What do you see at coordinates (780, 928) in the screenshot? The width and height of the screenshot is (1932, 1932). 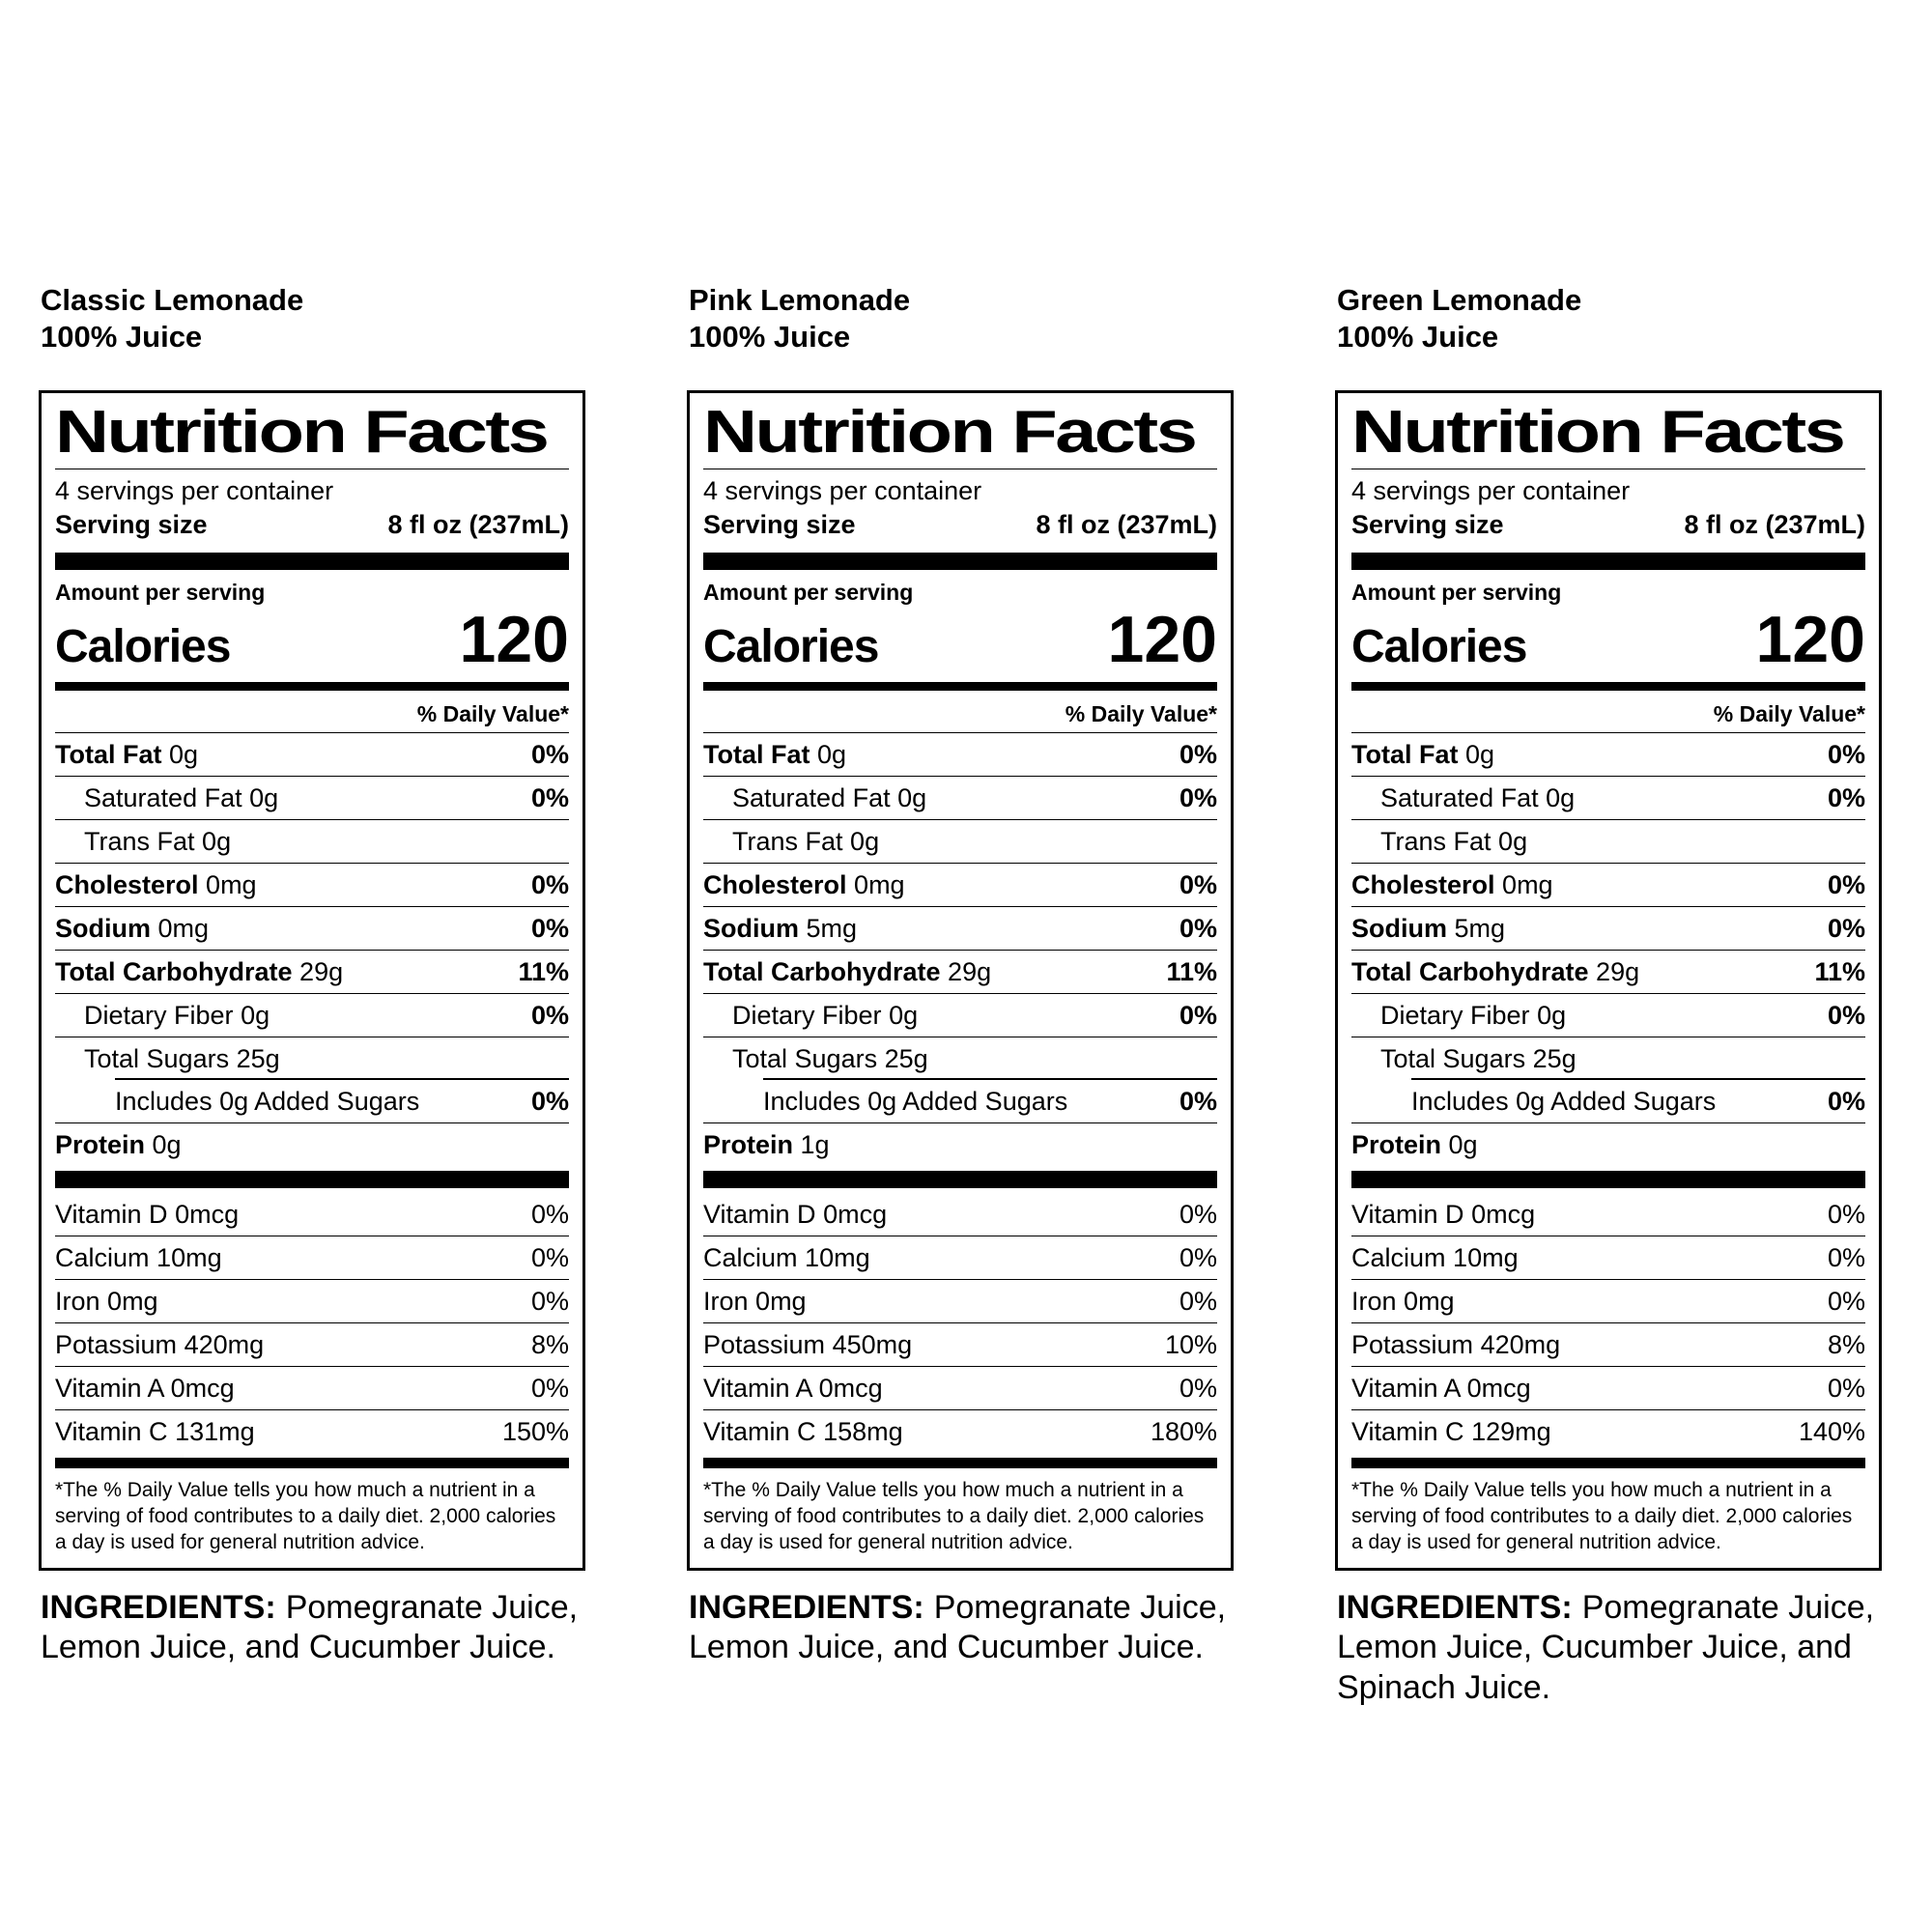 I see `nutrient-name: Sodium 5mg` at bounding box center [780, 928].